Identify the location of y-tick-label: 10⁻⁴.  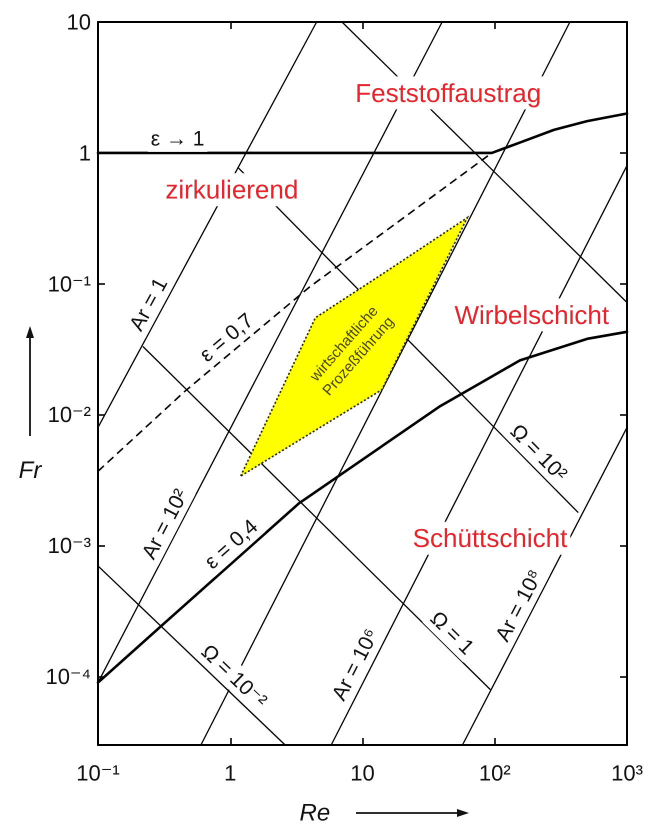
(68, 677).